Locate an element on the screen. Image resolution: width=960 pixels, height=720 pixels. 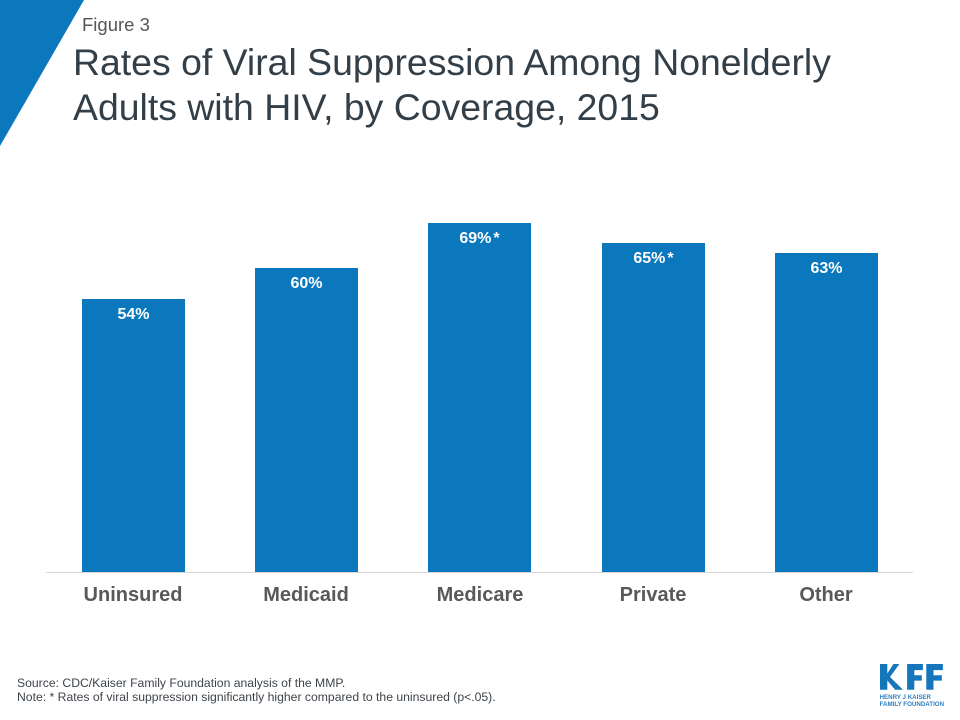
svg-text: HENRY J KAISER is located at coordinates (905, 697).